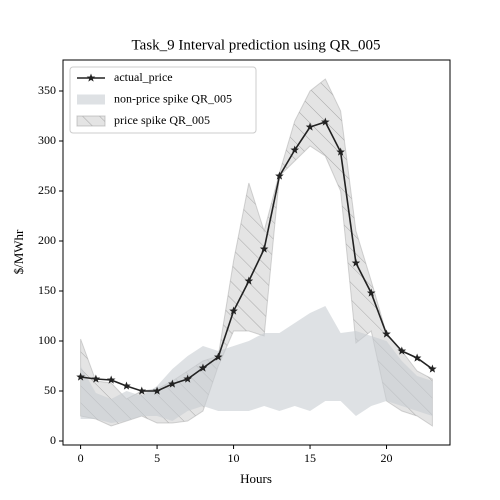 Image resolution: width=500 pixels, height=500 pixels. Describe the element at coordinates (81, 458) in the screenshot. I see `x-tick-label: 0` at that location.